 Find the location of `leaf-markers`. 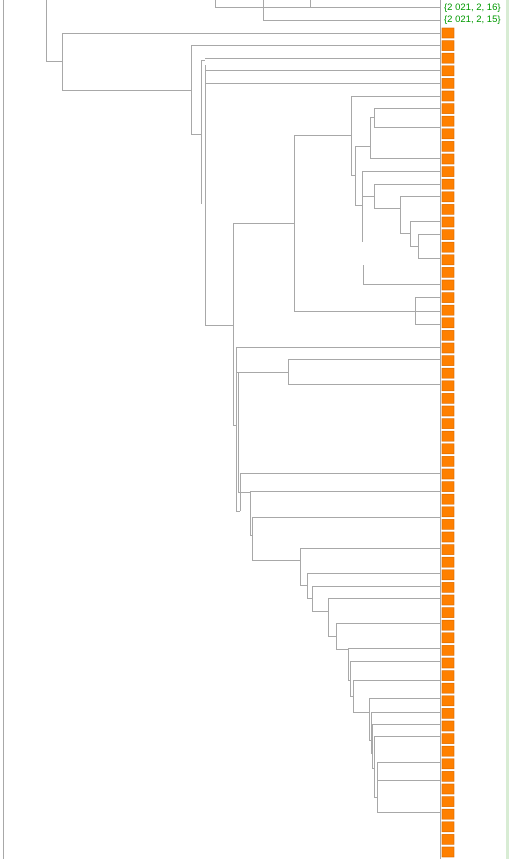

leaf-markers is located at coordinates (448, 442).